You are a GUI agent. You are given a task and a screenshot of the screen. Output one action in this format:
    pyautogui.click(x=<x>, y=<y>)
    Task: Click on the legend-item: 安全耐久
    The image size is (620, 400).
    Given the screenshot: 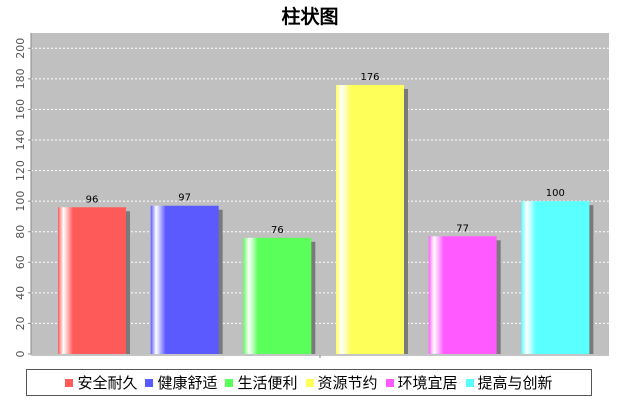 What is the action you would take?
    pyautogui.click(x=101, y=382)
    